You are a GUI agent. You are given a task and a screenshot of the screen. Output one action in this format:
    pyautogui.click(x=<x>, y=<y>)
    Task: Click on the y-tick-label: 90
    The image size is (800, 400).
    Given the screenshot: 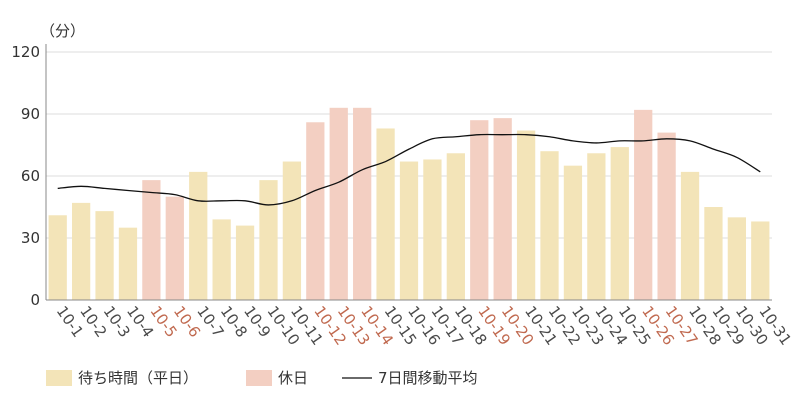 What is the action you would take?
    pyautogui.click(x=30, y=114)
    